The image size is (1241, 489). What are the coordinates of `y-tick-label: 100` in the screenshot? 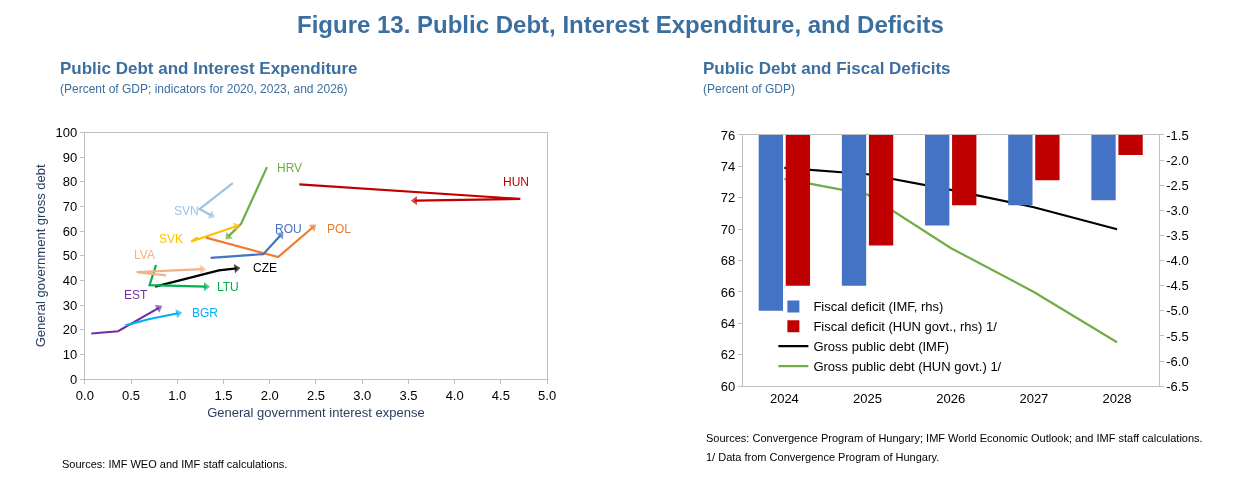 It's located at (66, 133).